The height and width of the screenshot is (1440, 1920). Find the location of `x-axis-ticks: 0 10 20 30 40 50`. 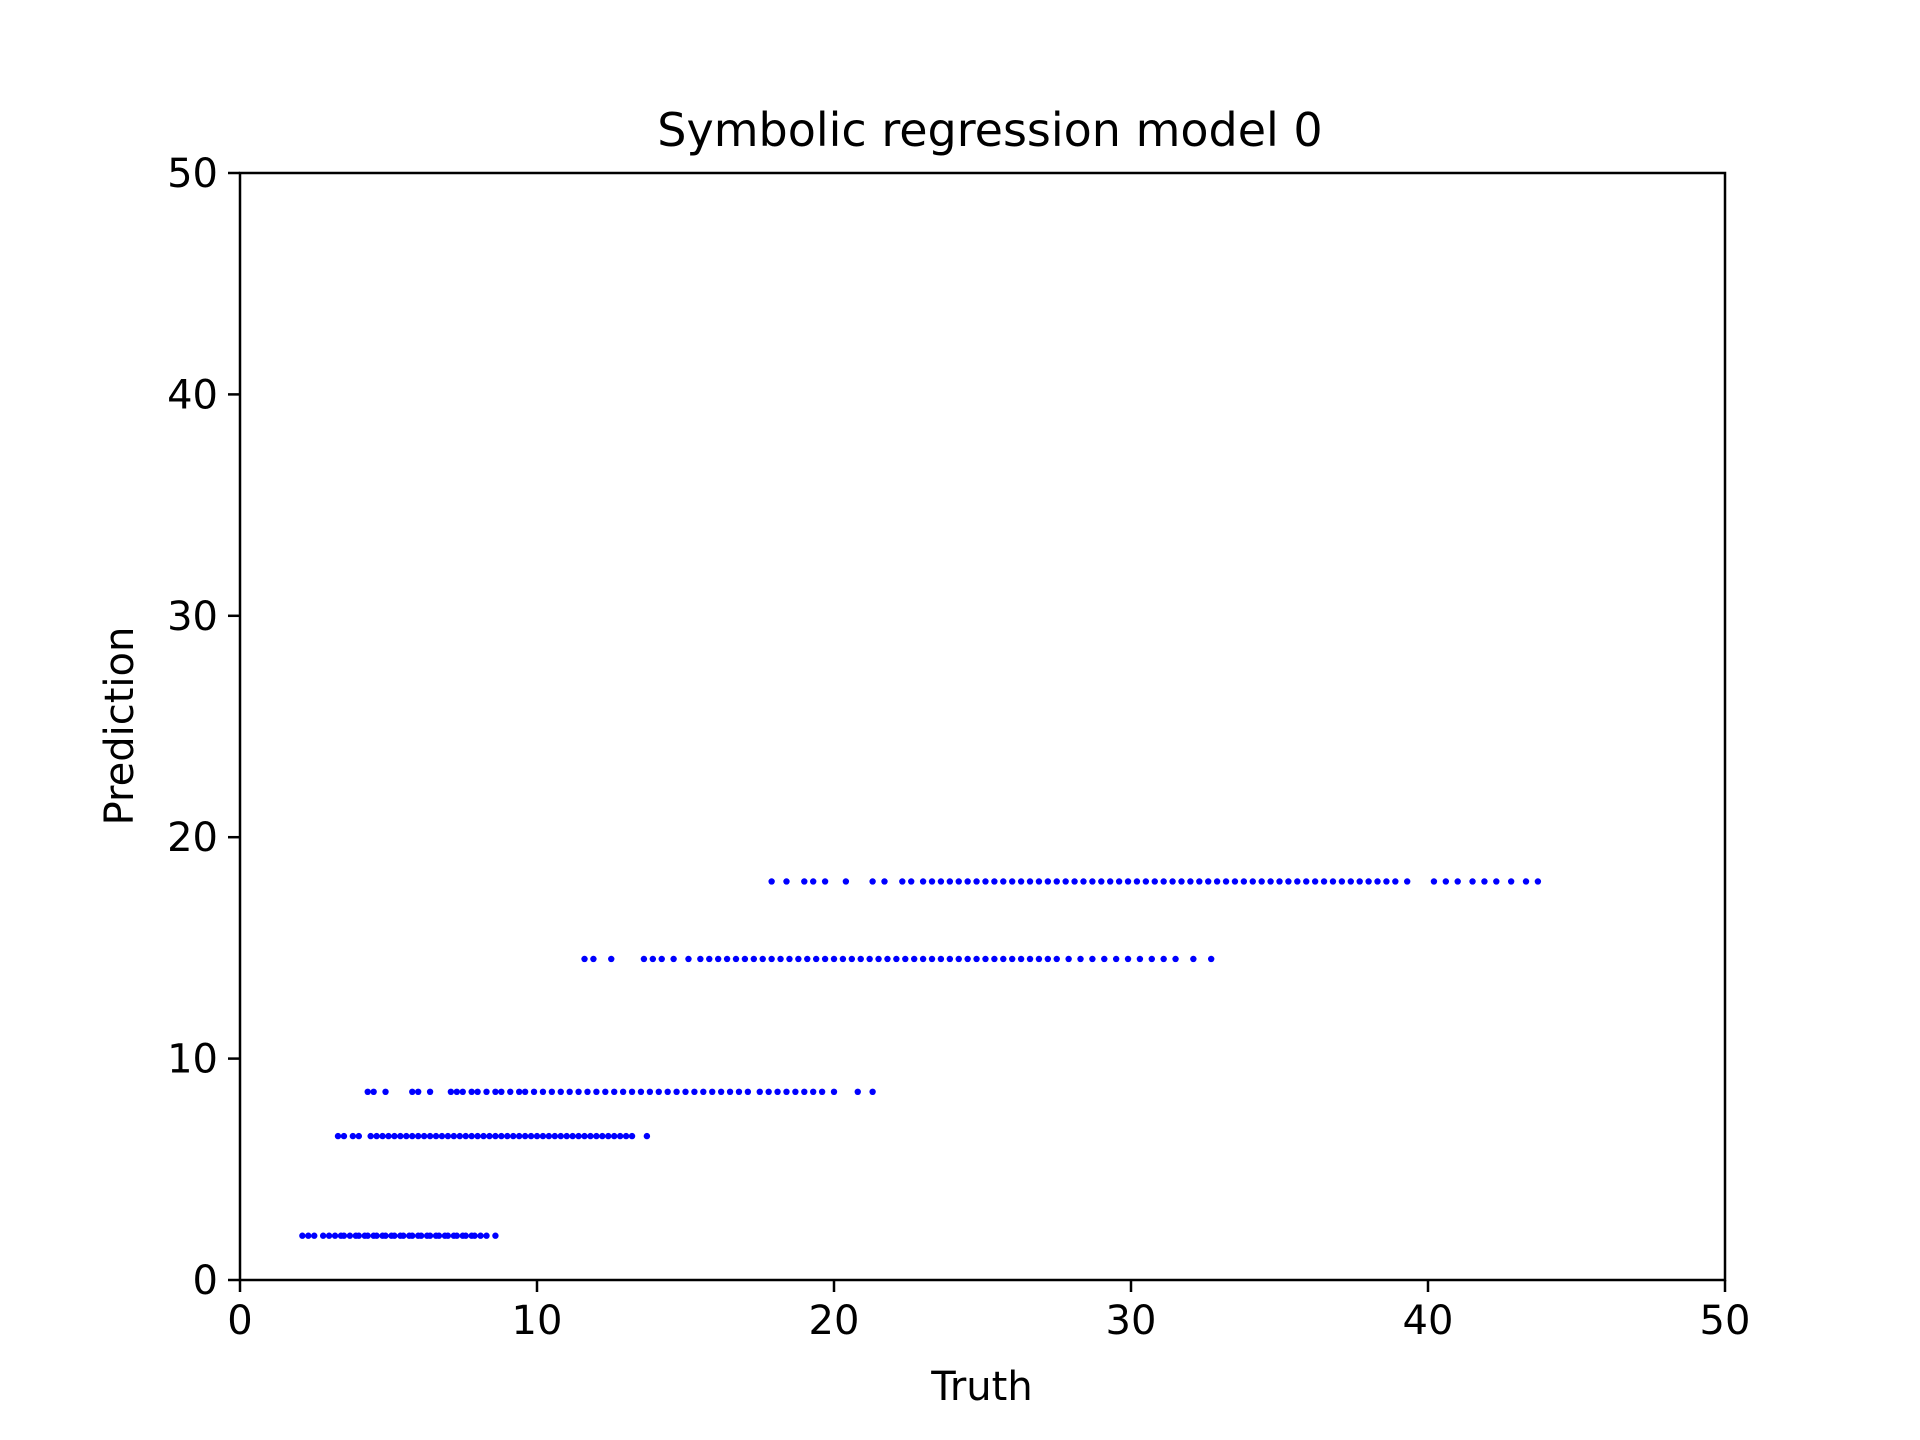

x-axis-ticks: 0 10 20 30 40 50 is located at coordinates (988, 1312).